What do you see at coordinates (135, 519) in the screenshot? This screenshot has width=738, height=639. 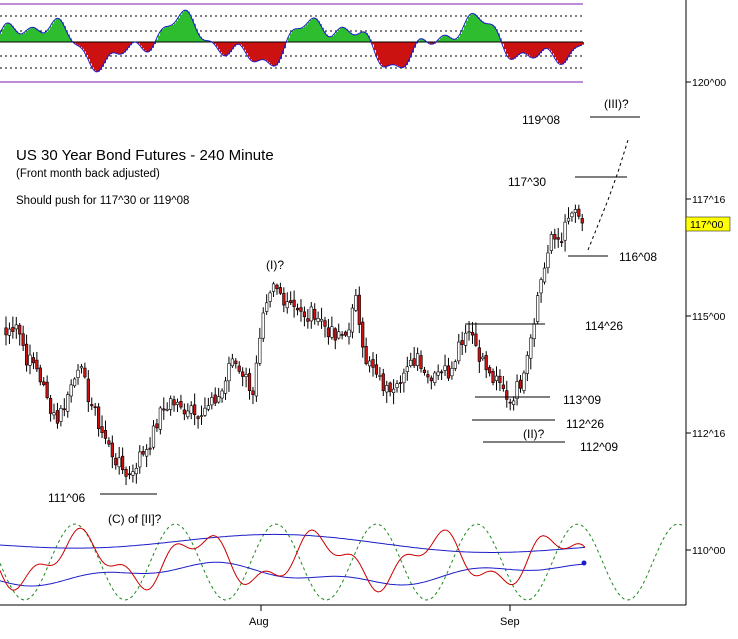 I see `wave-label-c: (C) of [II]?` at bounding box center [135, 519].